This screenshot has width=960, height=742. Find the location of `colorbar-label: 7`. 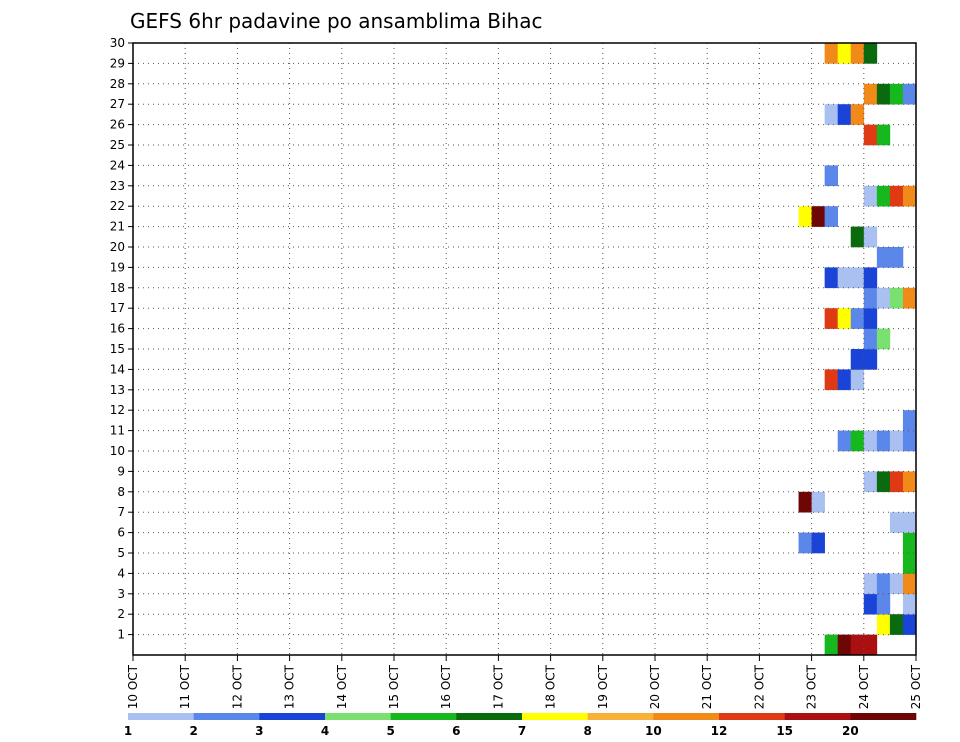

colorbar-label: 7 is located at coordinates (522, 731).